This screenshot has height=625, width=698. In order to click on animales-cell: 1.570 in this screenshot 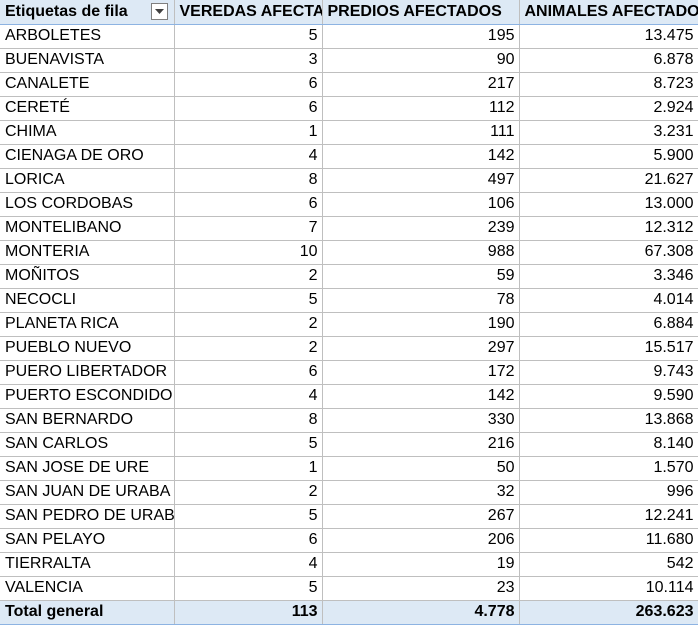, I will do `click(608, 468)`.